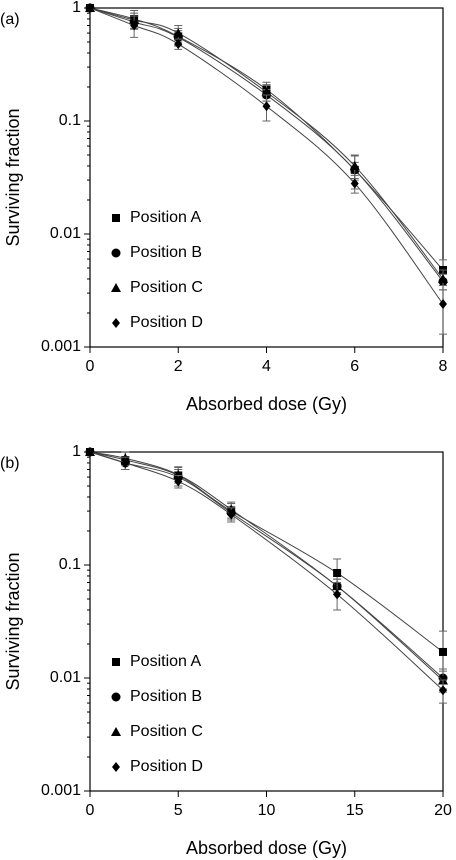 This screenshot has width=456, height=860. Describe the element at coordinates (443, 810) in the screenshot. I see `x-tick-label: 20` at that location.